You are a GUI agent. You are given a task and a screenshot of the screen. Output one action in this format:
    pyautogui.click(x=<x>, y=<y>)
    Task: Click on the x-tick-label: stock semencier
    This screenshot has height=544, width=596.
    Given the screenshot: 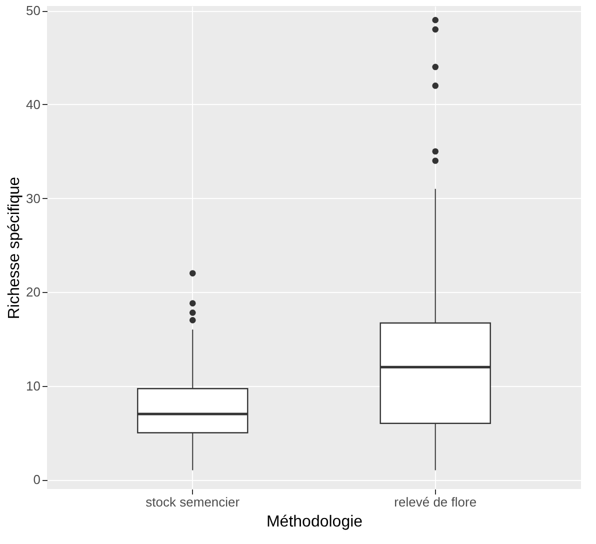 What is the action you would take?
    pyautogui.click(x=193, y=502)
    